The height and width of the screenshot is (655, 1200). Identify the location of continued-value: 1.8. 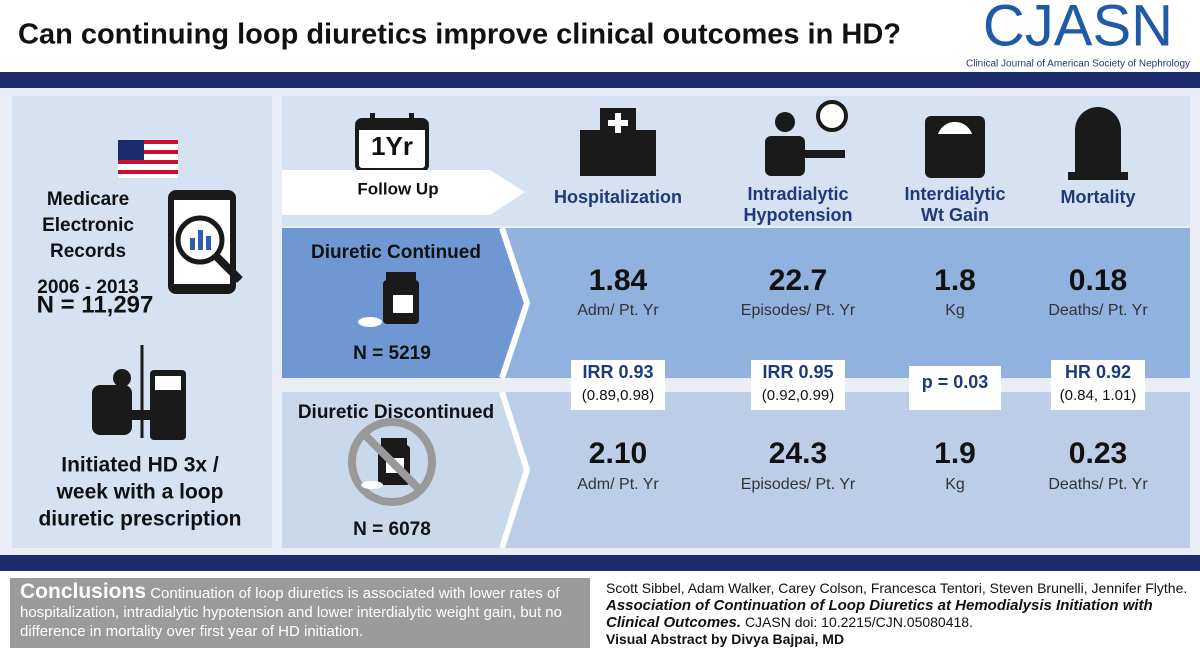
(955, 280).